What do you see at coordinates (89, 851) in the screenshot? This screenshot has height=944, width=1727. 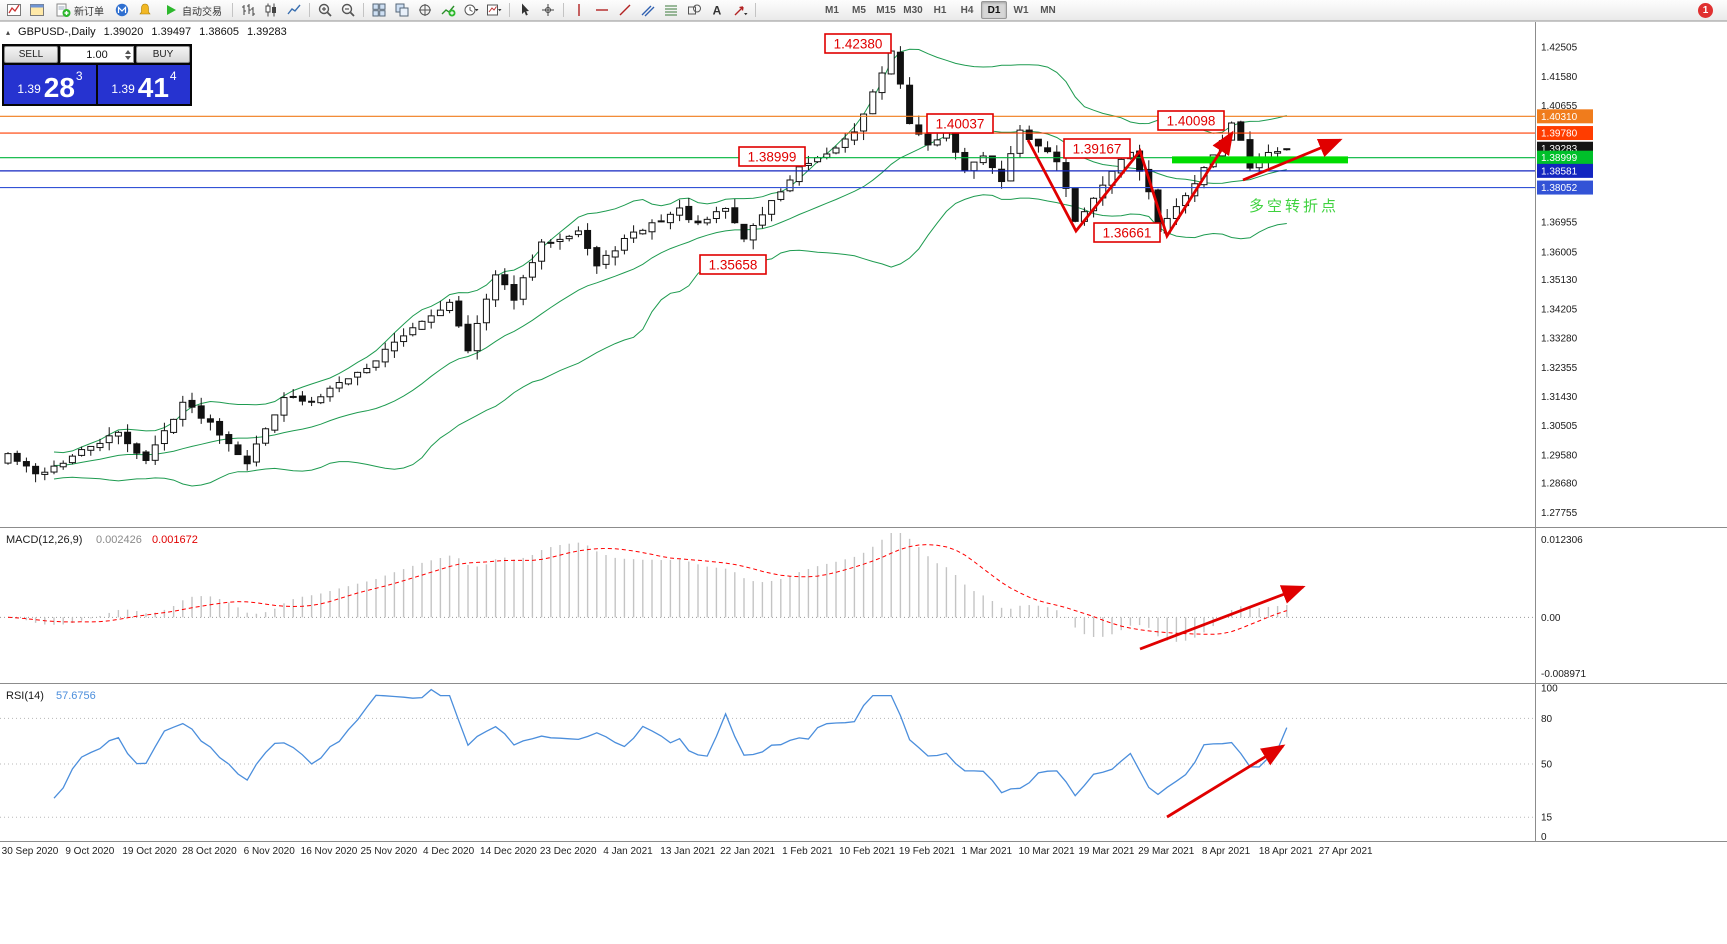 I see `svg-text: 9 Oct 2020` at bounding box center [89, 851].